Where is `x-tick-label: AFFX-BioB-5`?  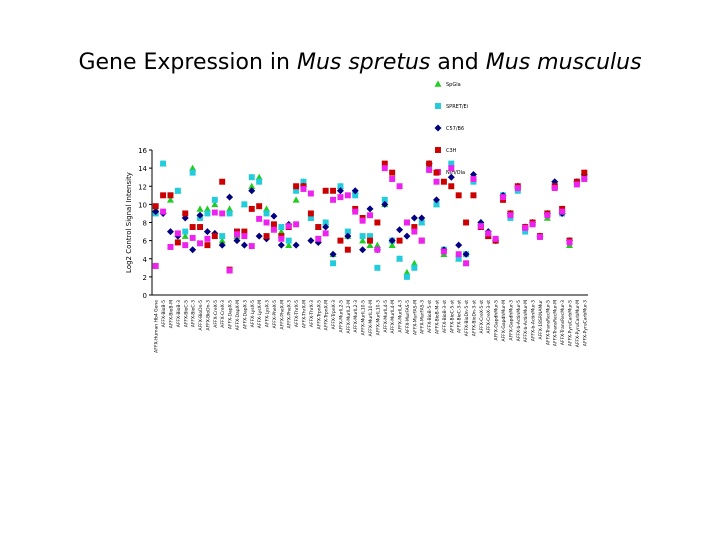
x-tick-label: AFFX-BioB-5 is located at coordinates (164, 313).